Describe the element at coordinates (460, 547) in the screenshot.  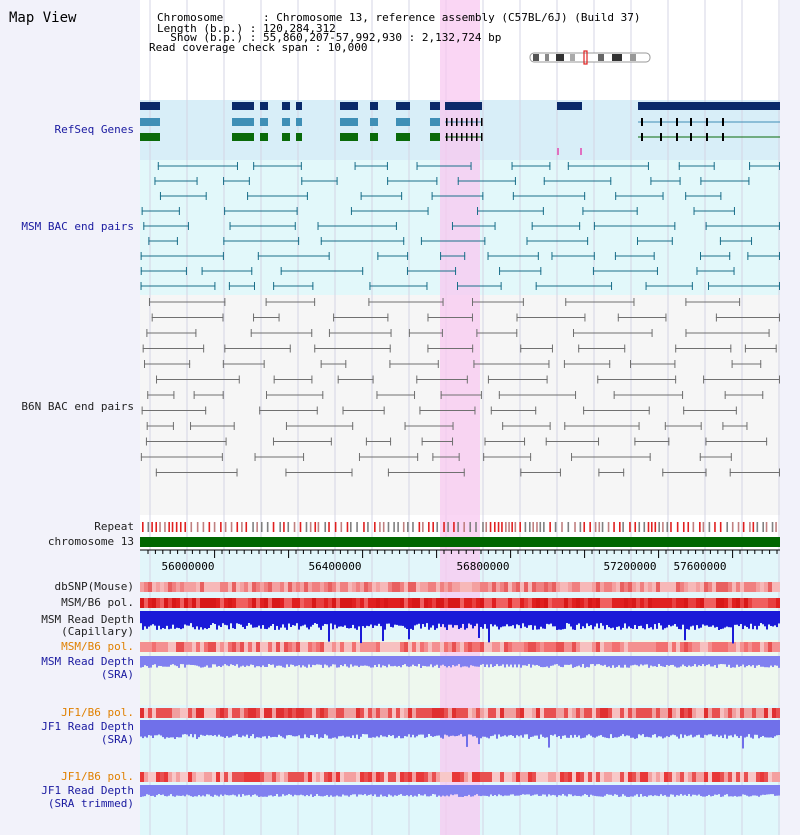
I see `chromosome-bar` at that location.